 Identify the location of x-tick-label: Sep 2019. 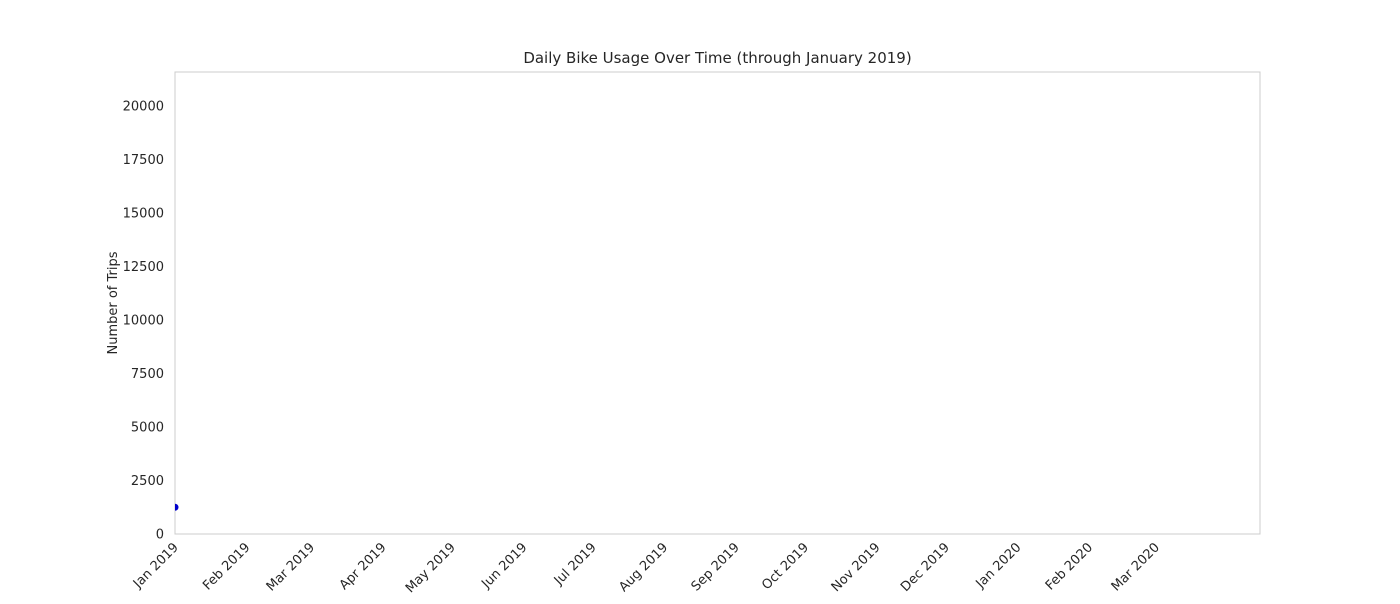
(716, 567).